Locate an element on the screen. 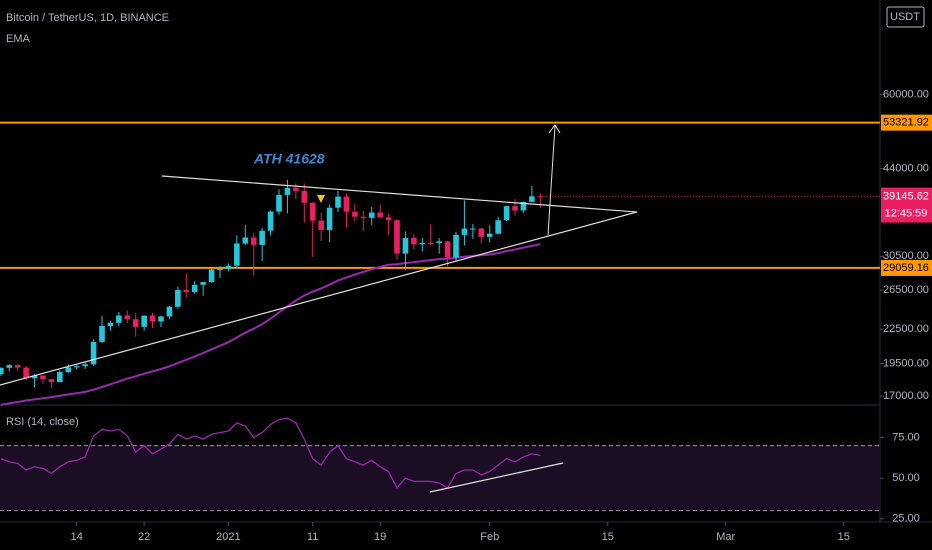  level-label: 29059.16 is located at coordinates (906, 268).